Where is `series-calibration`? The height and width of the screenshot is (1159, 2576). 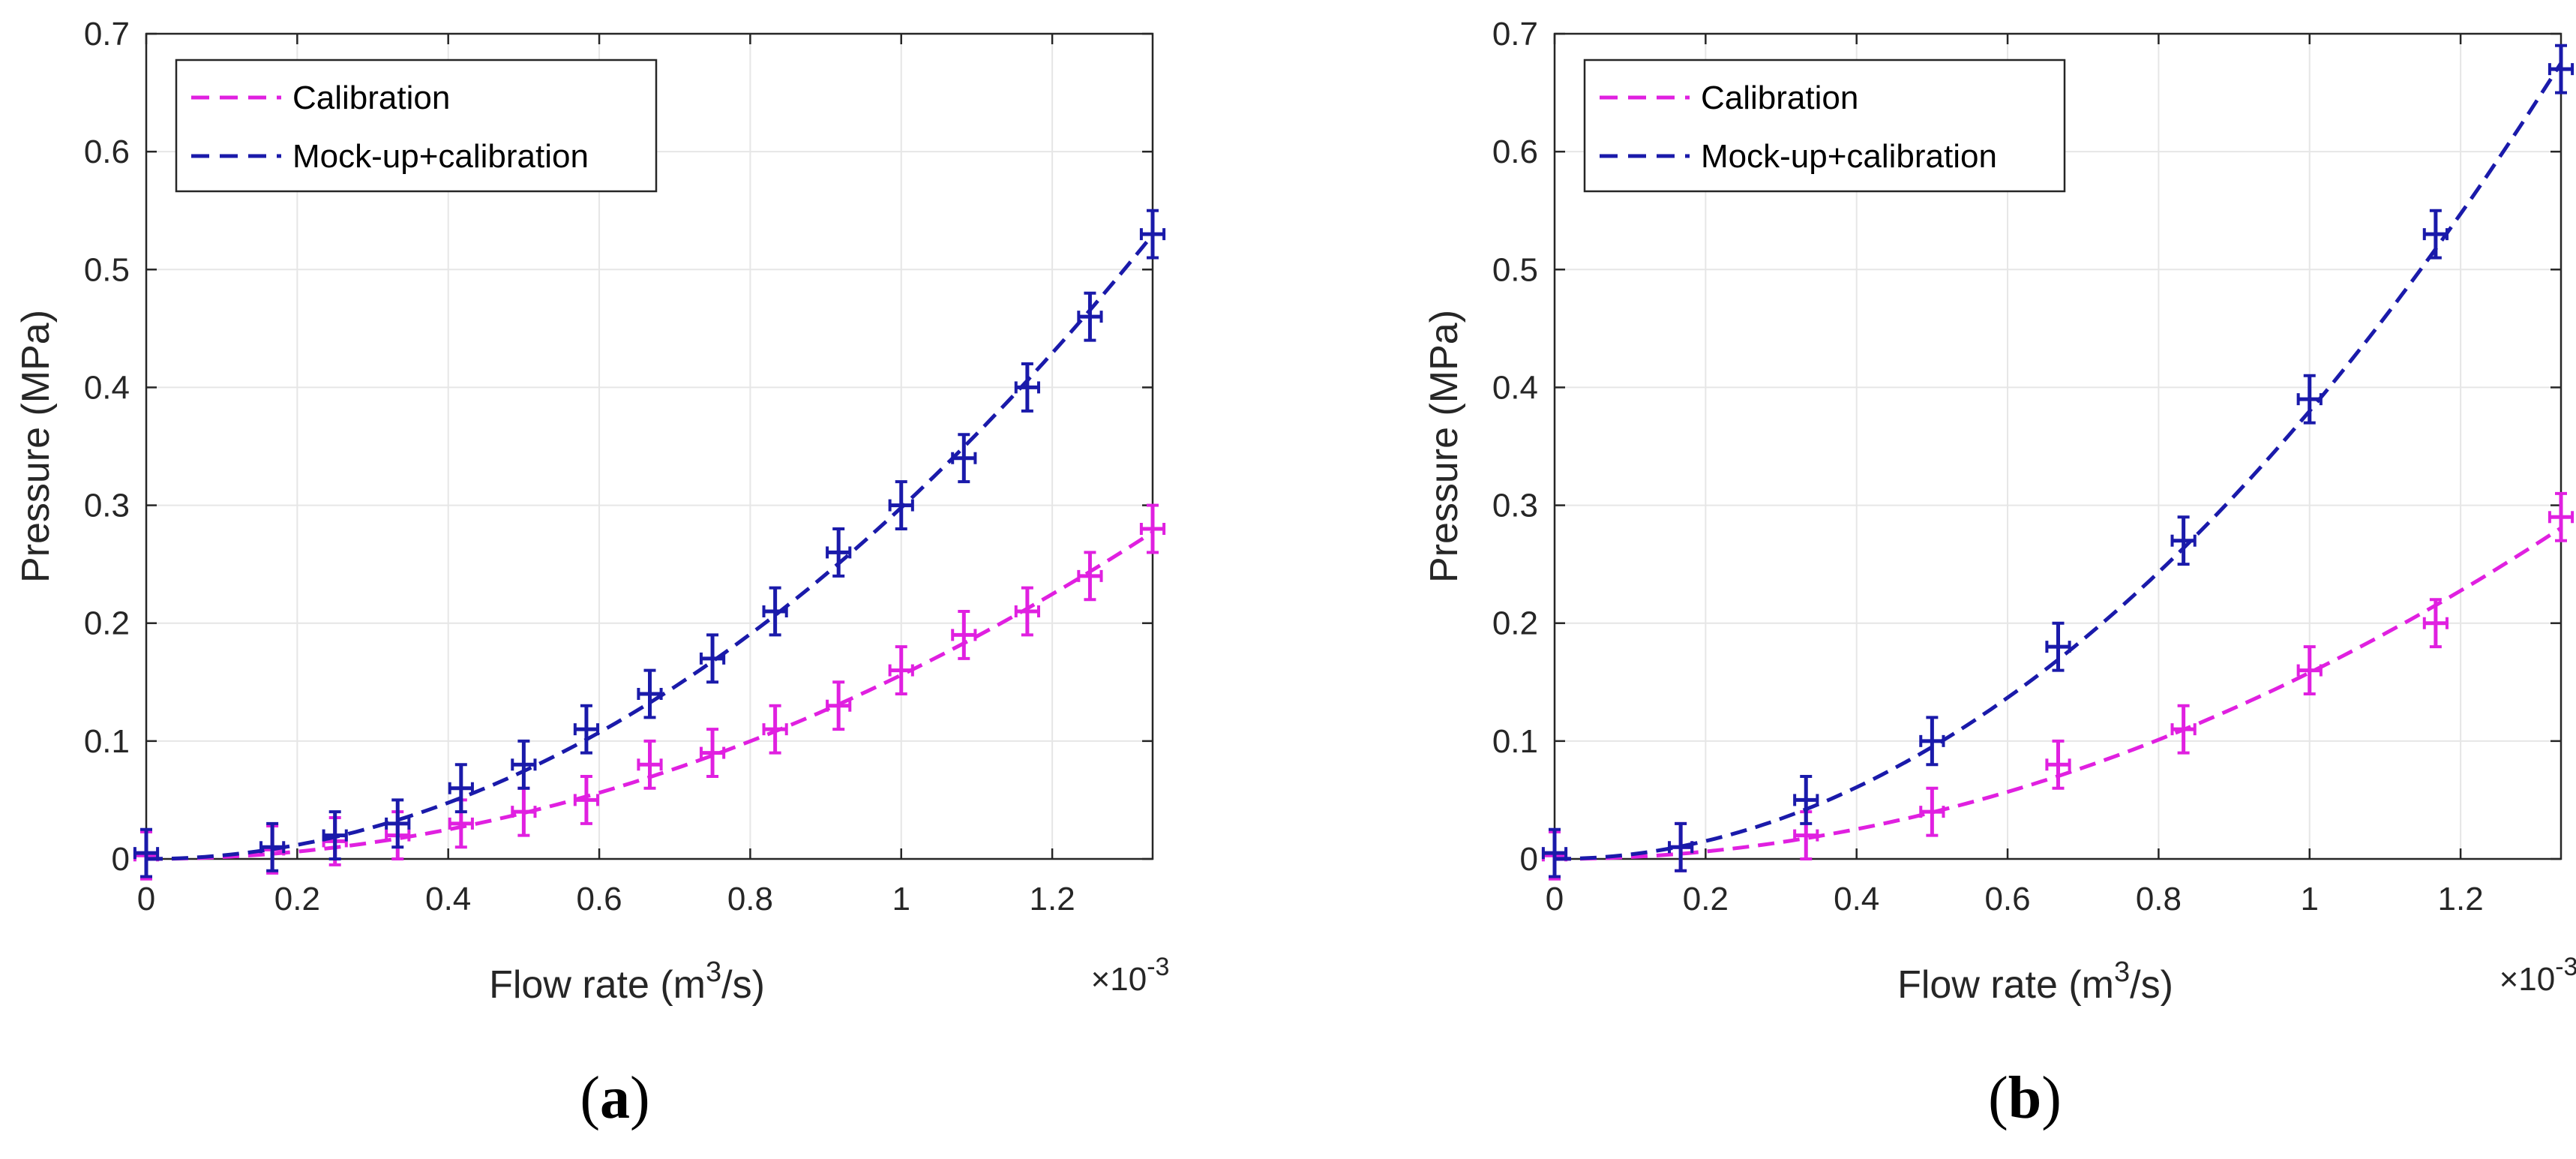 series-calibration is located at coordinates (2058, 686).